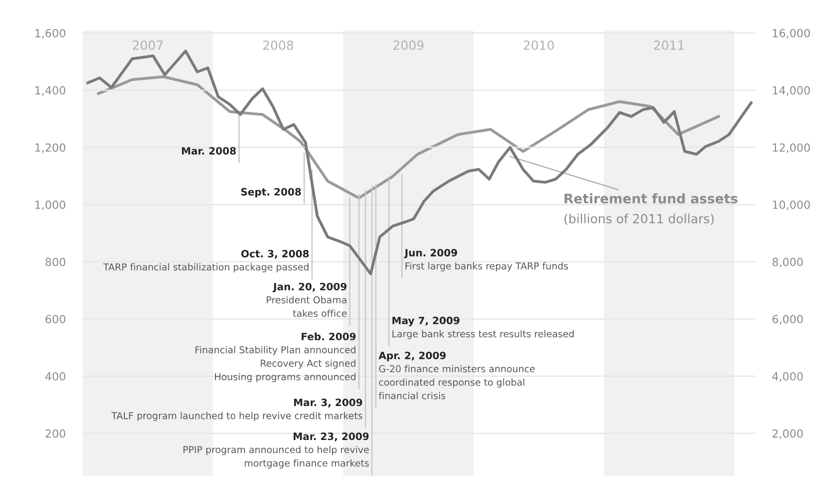 The image size is (827, 486). What do you see at coordinates (50, 148) in the screenshot?
I see `y-tick-label: 1,200` at bounding box center [50, 148].